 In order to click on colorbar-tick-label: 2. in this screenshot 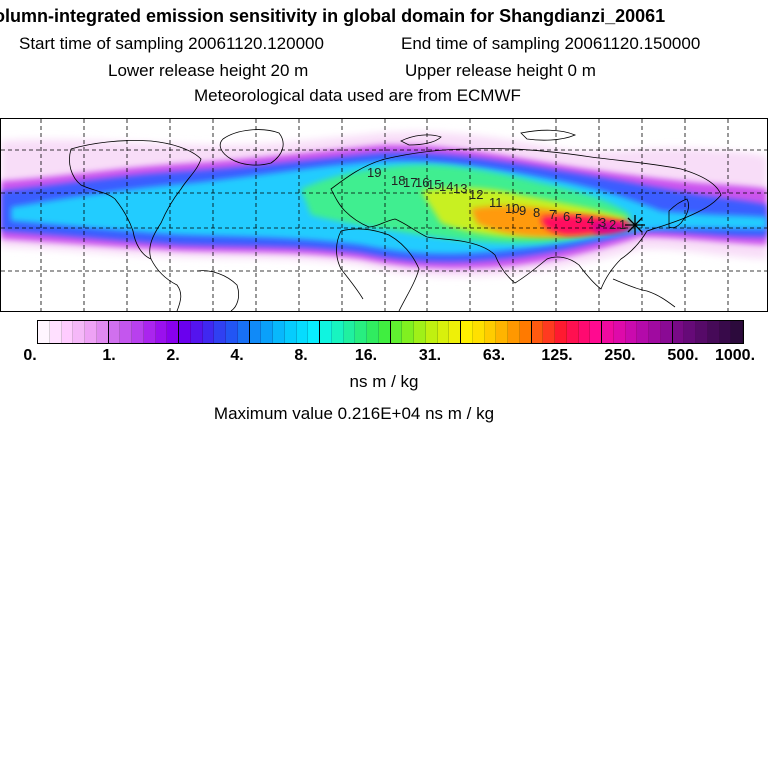, I will do `click(173, 355)`.